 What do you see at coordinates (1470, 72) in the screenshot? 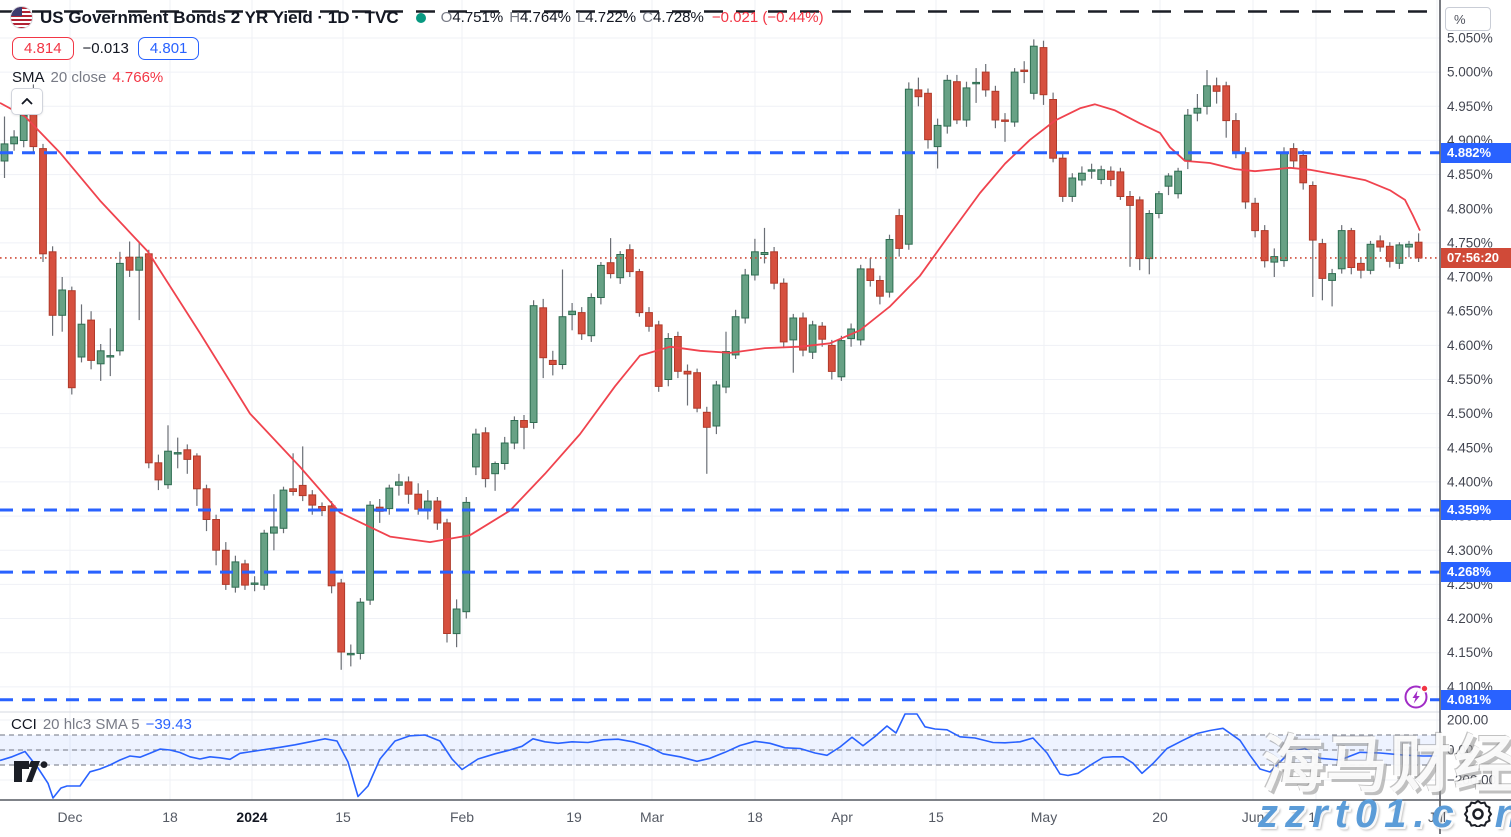
I see `price-tick-label: 5.000%` at bounding box center [1470, 72].